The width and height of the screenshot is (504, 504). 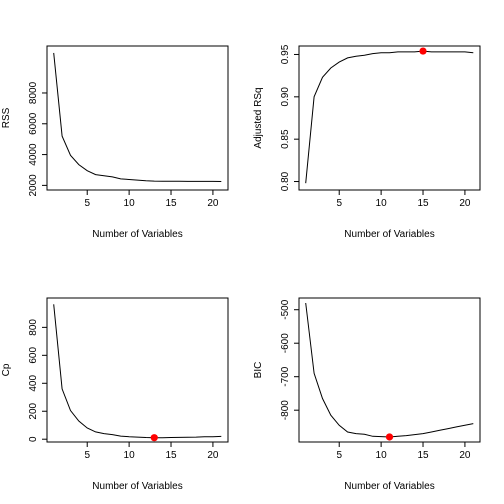 What do you see at coordinates (33, 410) in the screenshot?
I see `y-tick-label: 200` at bounding box center [33, 410].